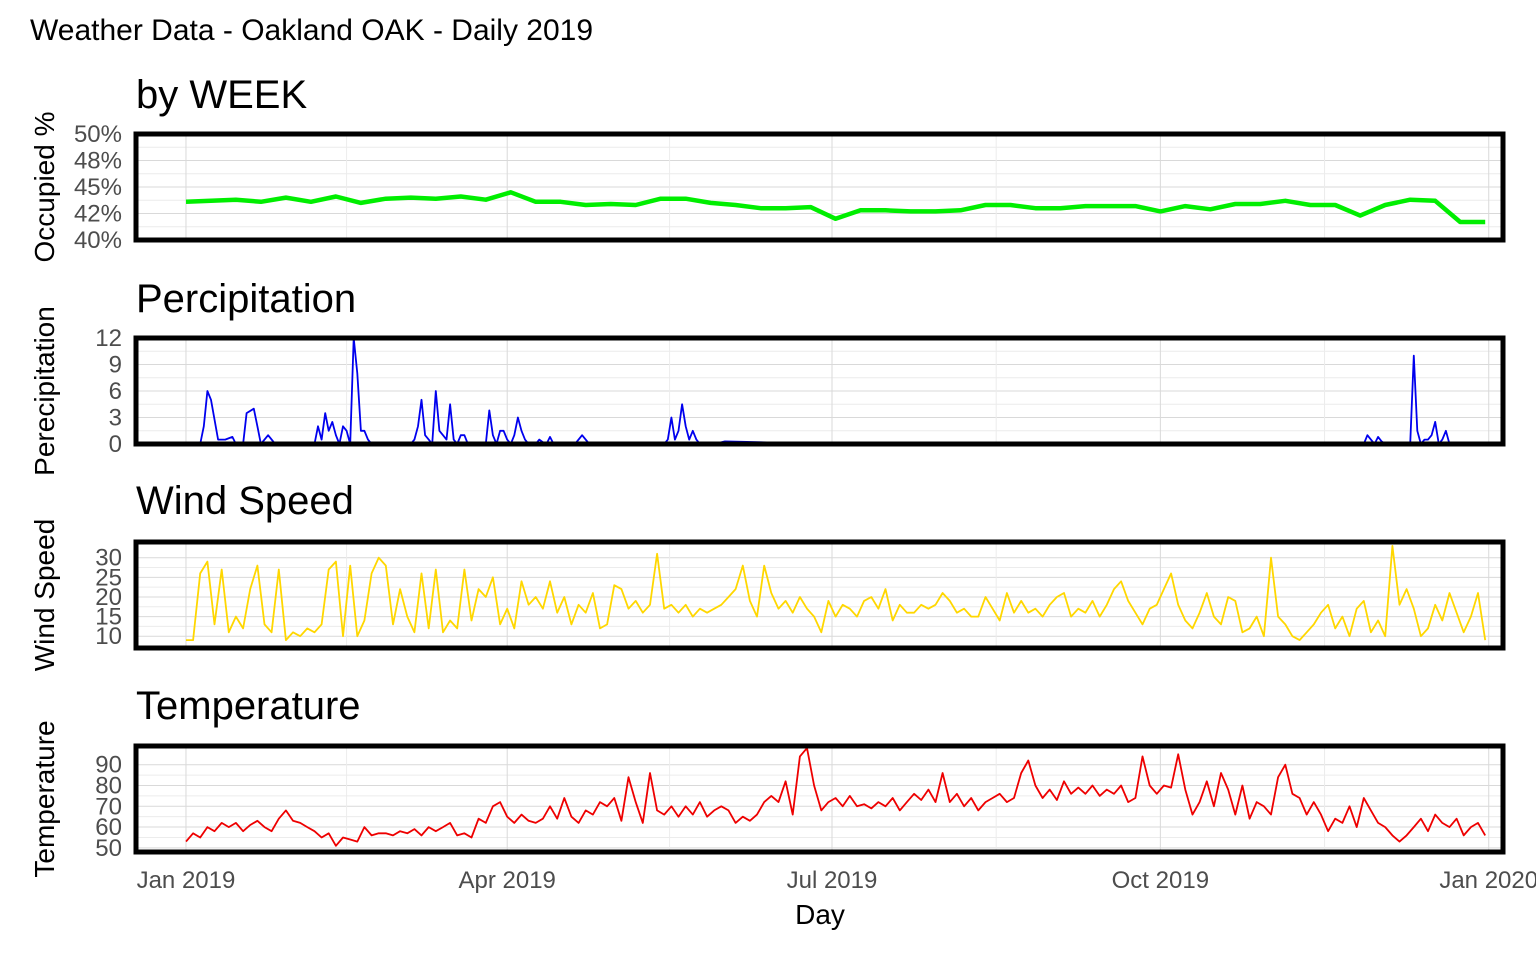 The height and width of the screenshot is (965, 1536). What do you see at coordinates (108, 558) in the screenshot?
I see `y-tick-label: 30` at bounding box center [108, 558].